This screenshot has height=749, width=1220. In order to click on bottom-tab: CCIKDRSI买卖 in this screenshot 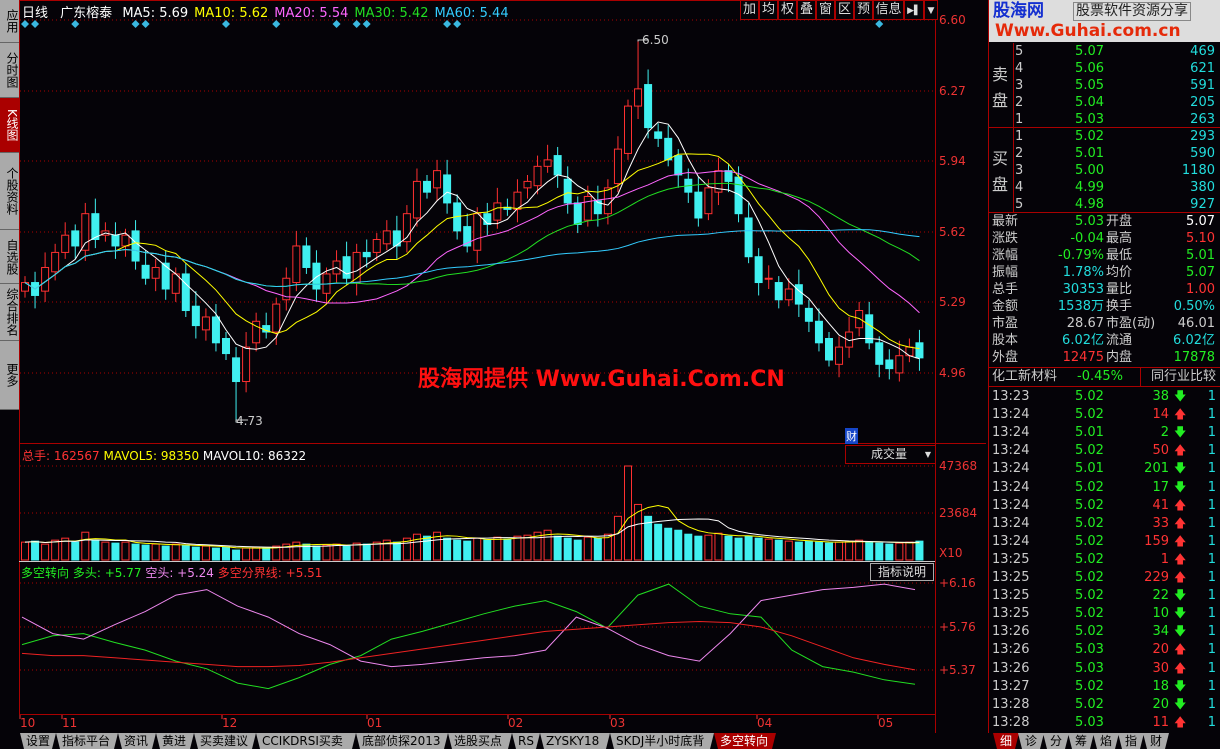, I will do `click(306, 741)`.